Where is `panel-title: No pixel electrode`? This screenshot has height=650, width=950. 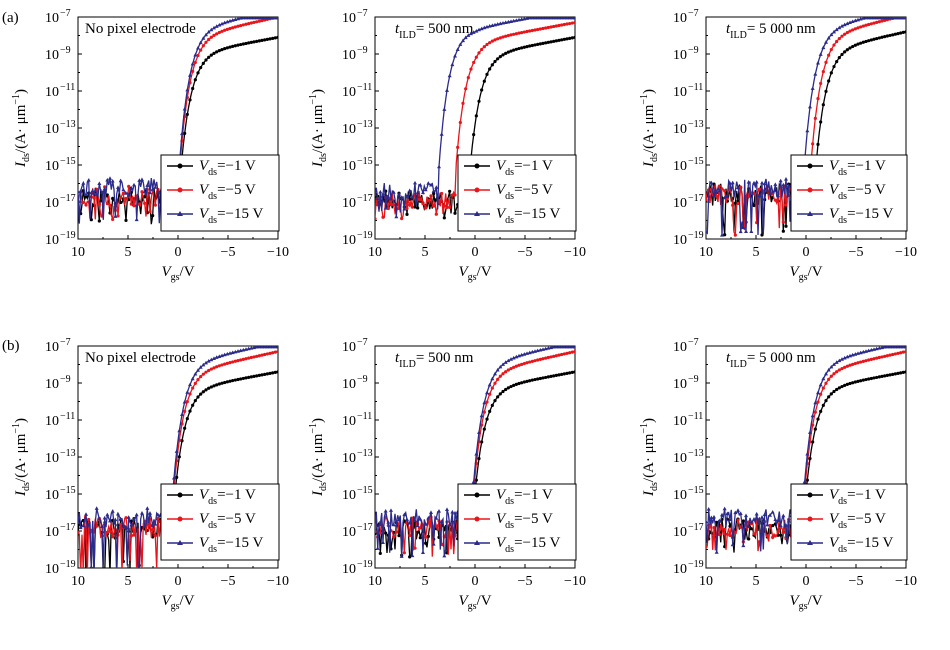
panel-title: No pixel electrode is located at coordinates (140, 358).